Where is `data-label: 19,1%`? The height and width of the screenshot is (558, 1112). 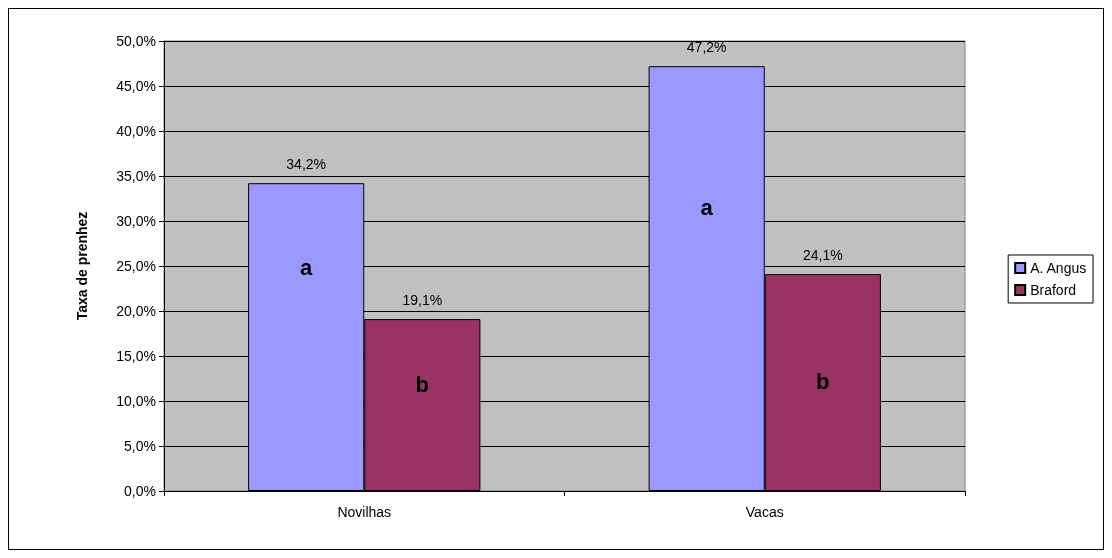
data-label: 19,1% is located at coordinates (422, 300).